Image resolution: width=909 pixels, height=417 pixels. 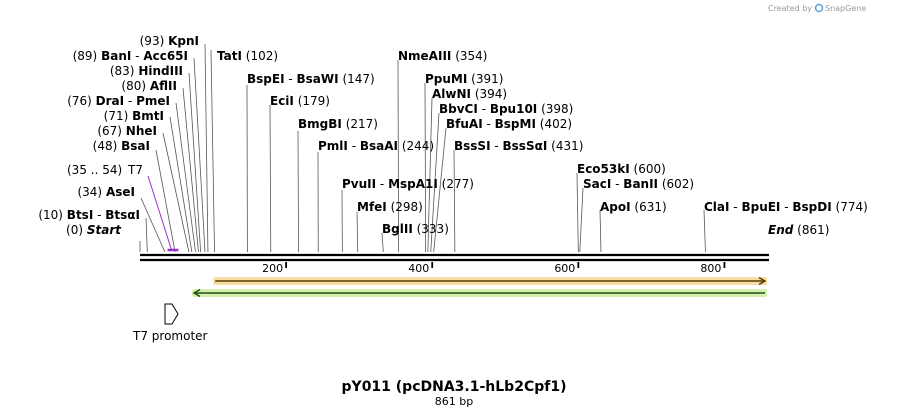 I want to click on svg-text: BmgBI (217), so click(x=338, y=124).